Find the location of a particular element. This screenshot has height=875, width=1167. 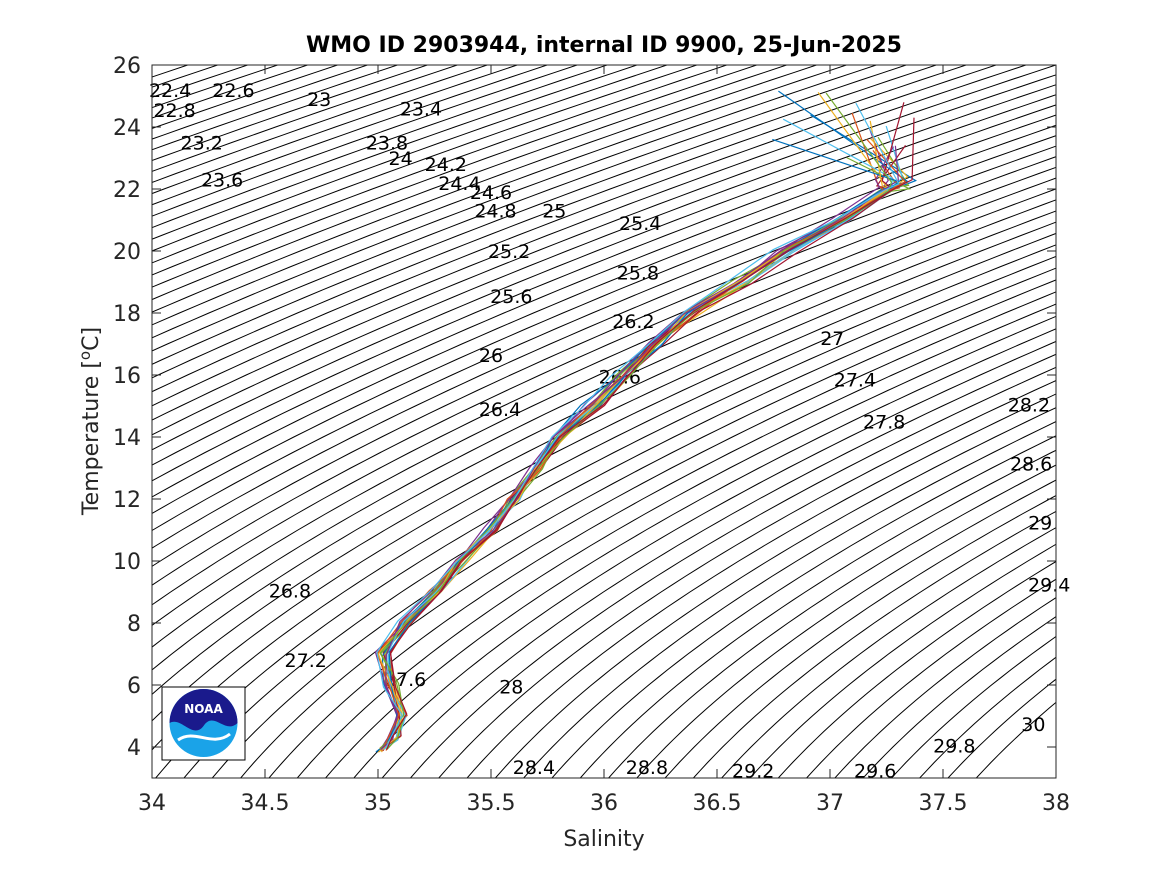

y-axis-label: Temperature [oC] is located at coordinates (90, 421).